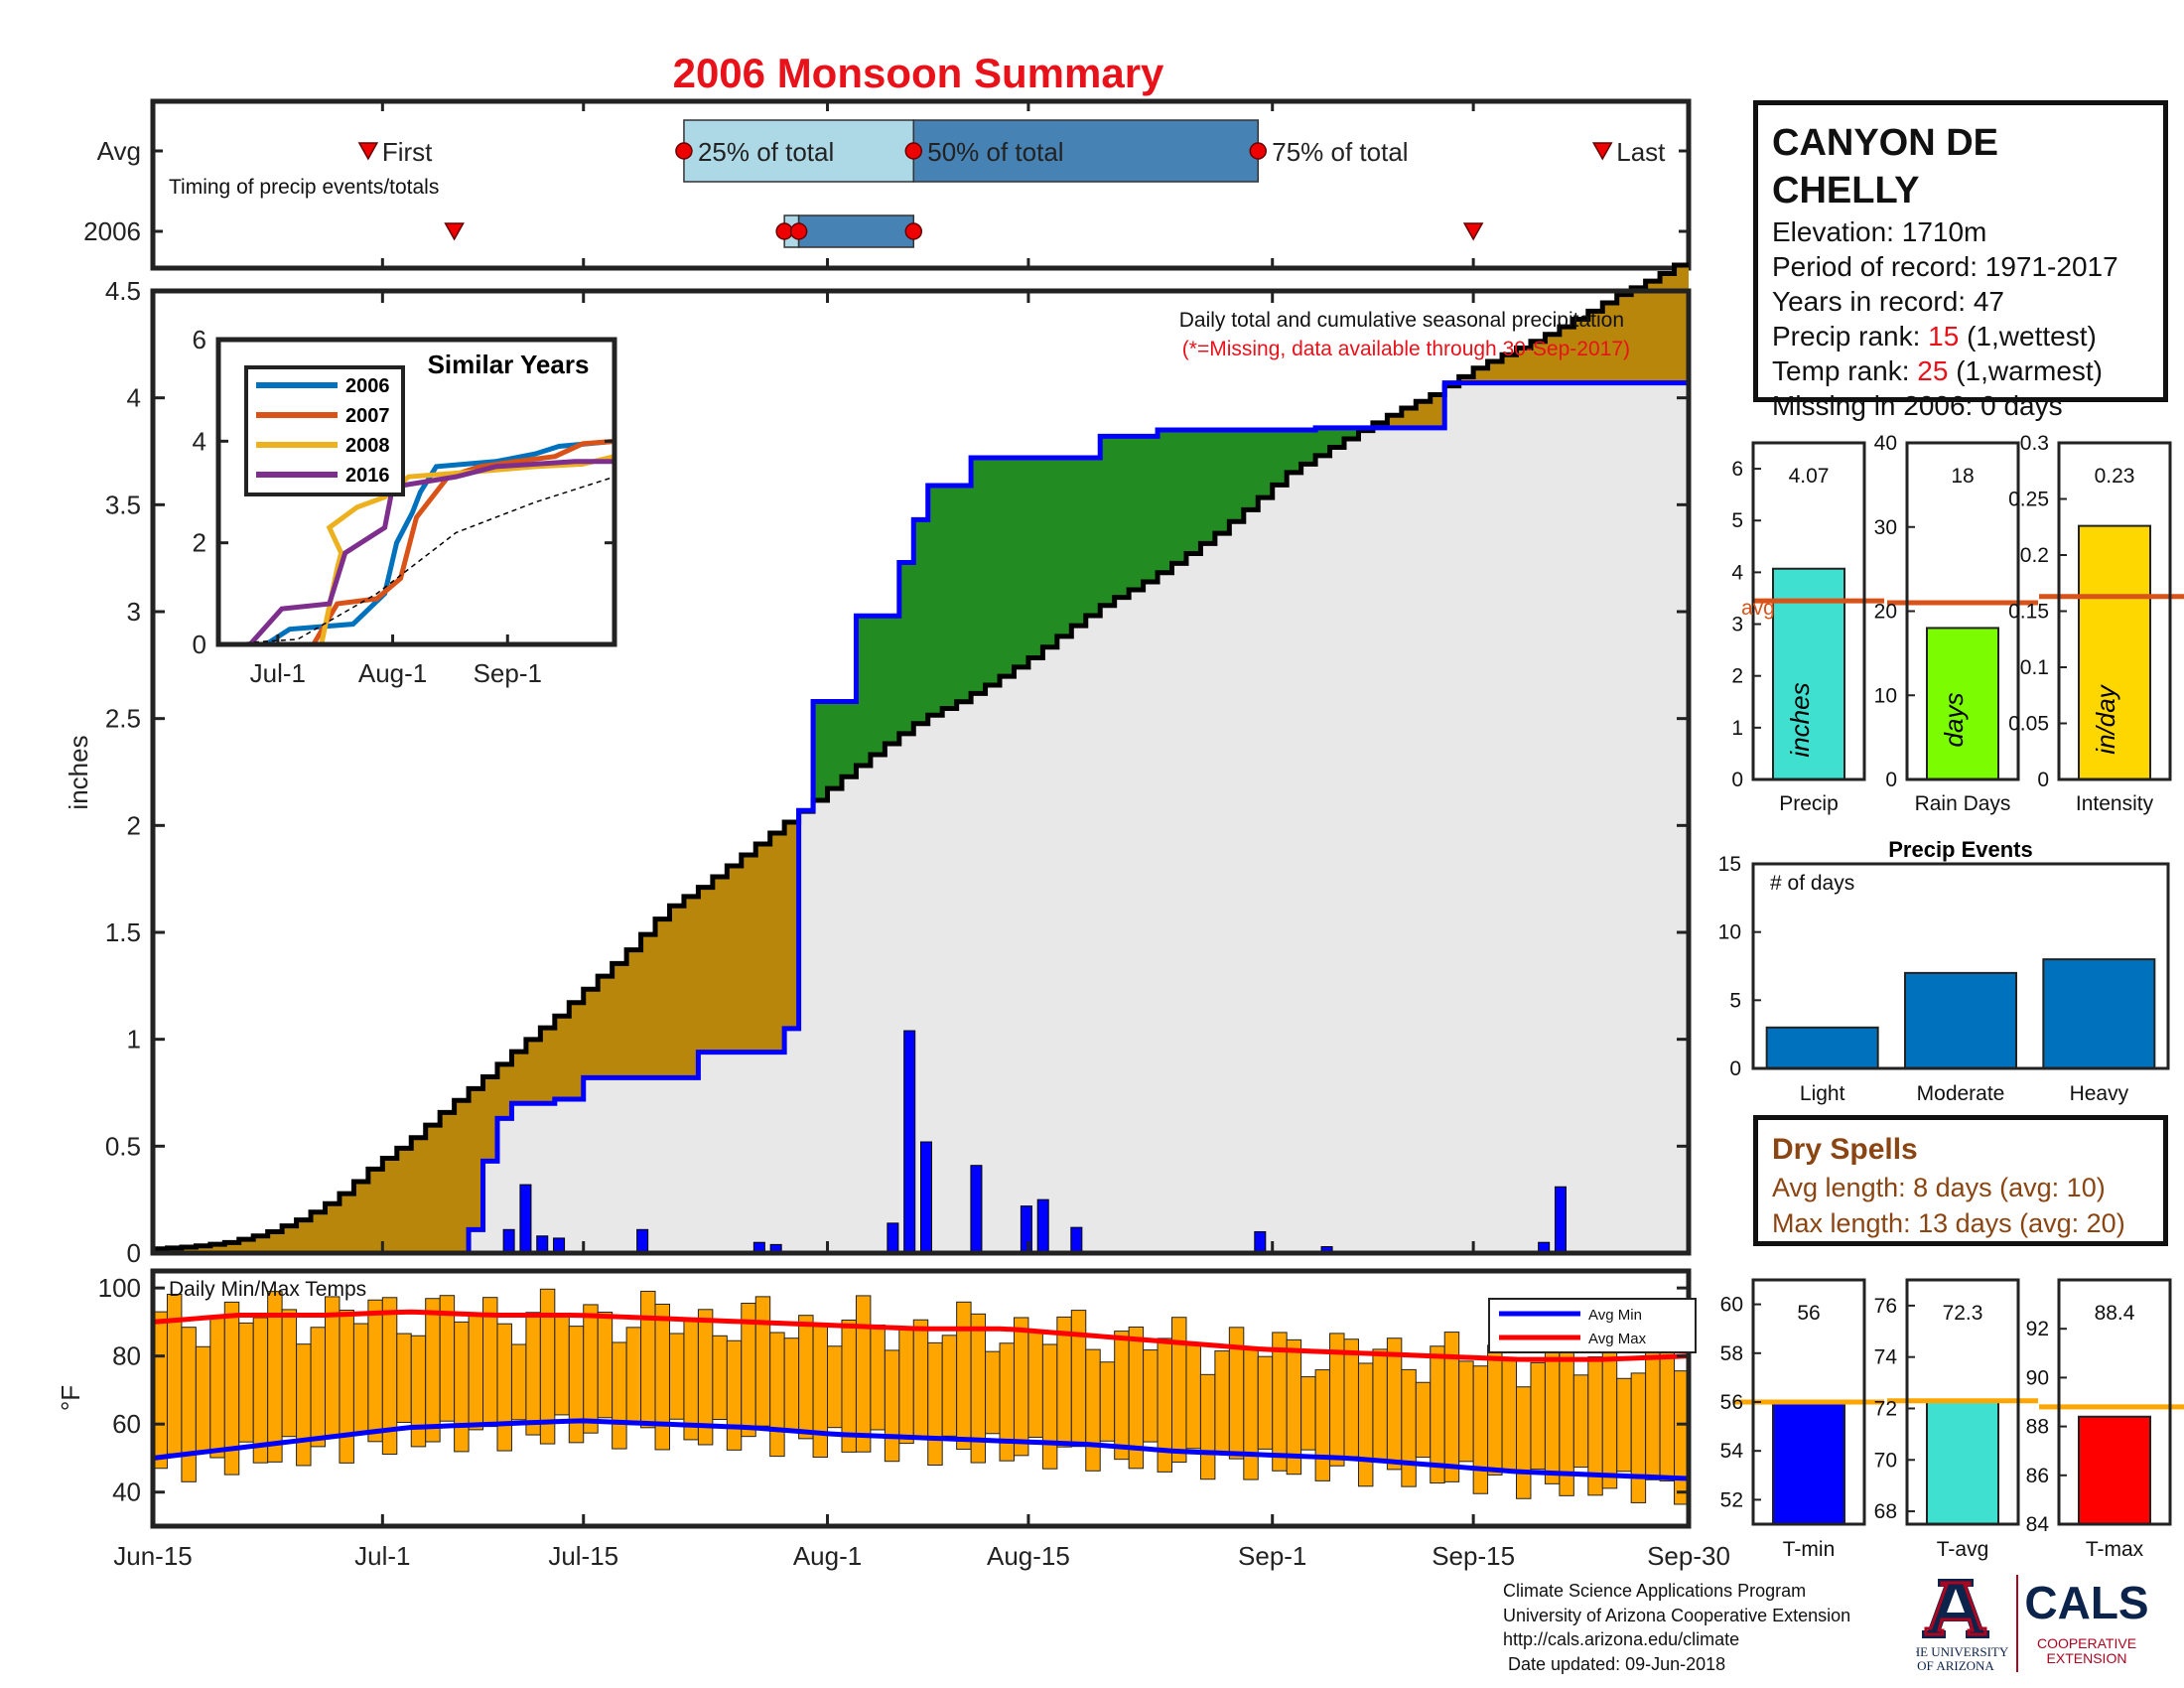 The width and height of the screenshot is (2184, 1688). What do you see at coordinates (1891, 780) in the screenshot?
I see `summary-tick-label: 0` at bounding box center [1891, 780].